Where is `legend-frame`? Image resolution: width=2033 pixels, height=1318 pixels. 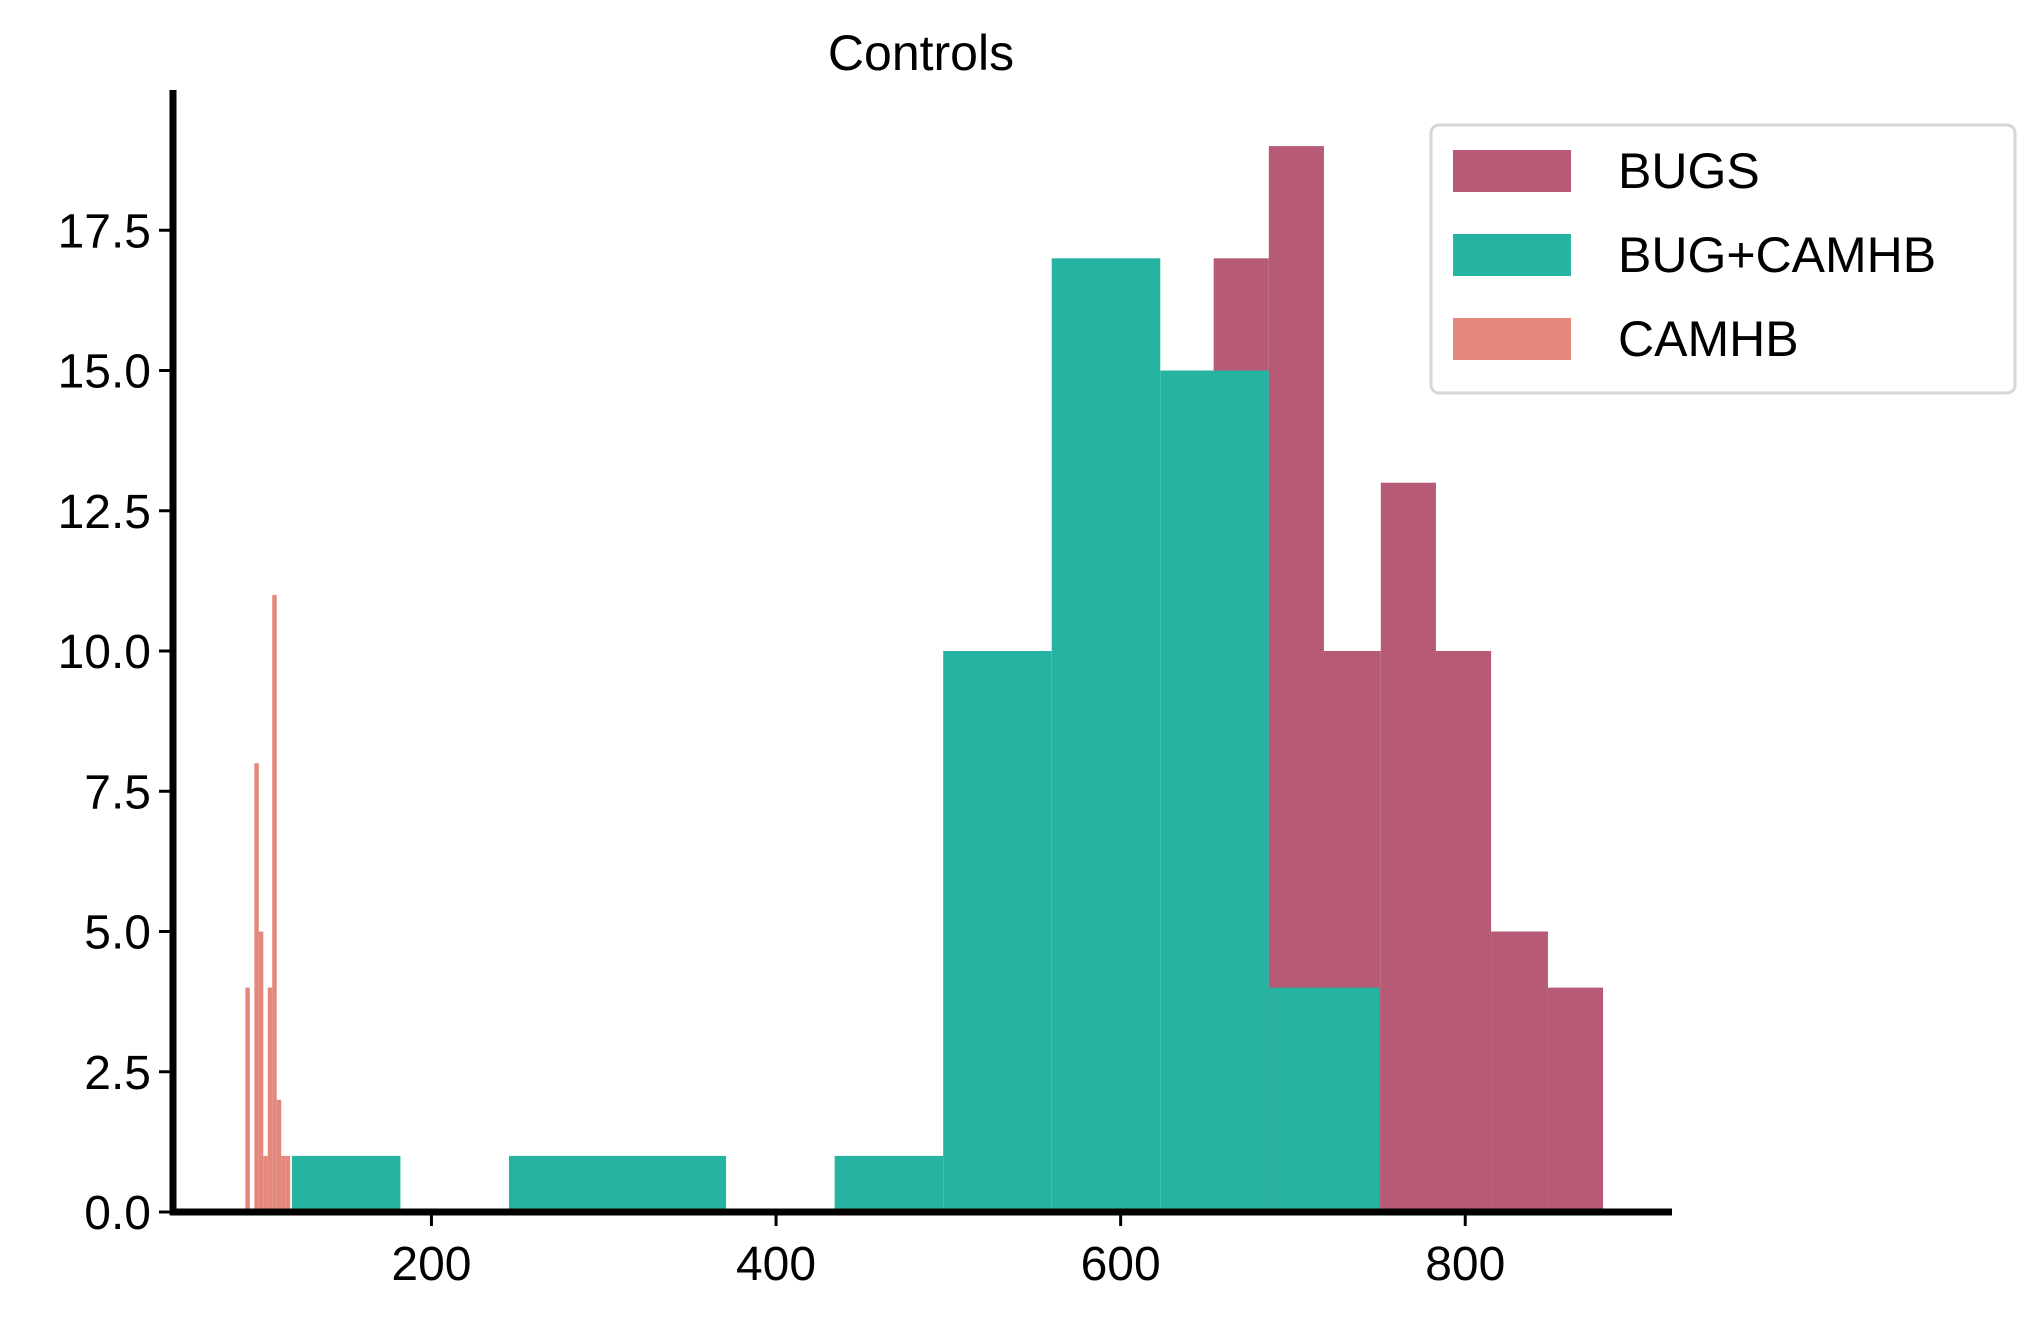
legend-frame is located at coordinates (1723, 259).